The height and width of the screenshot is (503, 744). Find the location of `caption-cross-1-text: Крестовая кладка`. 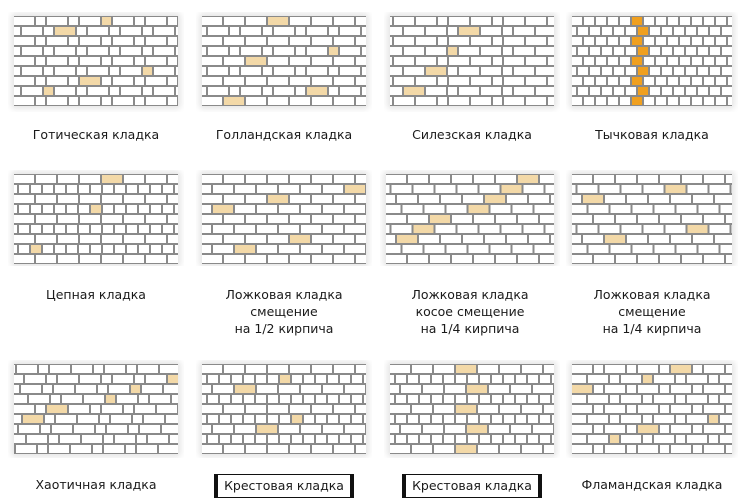

caption-cross-1-text: Крестовая кладка is located at coordinates (284, 486).